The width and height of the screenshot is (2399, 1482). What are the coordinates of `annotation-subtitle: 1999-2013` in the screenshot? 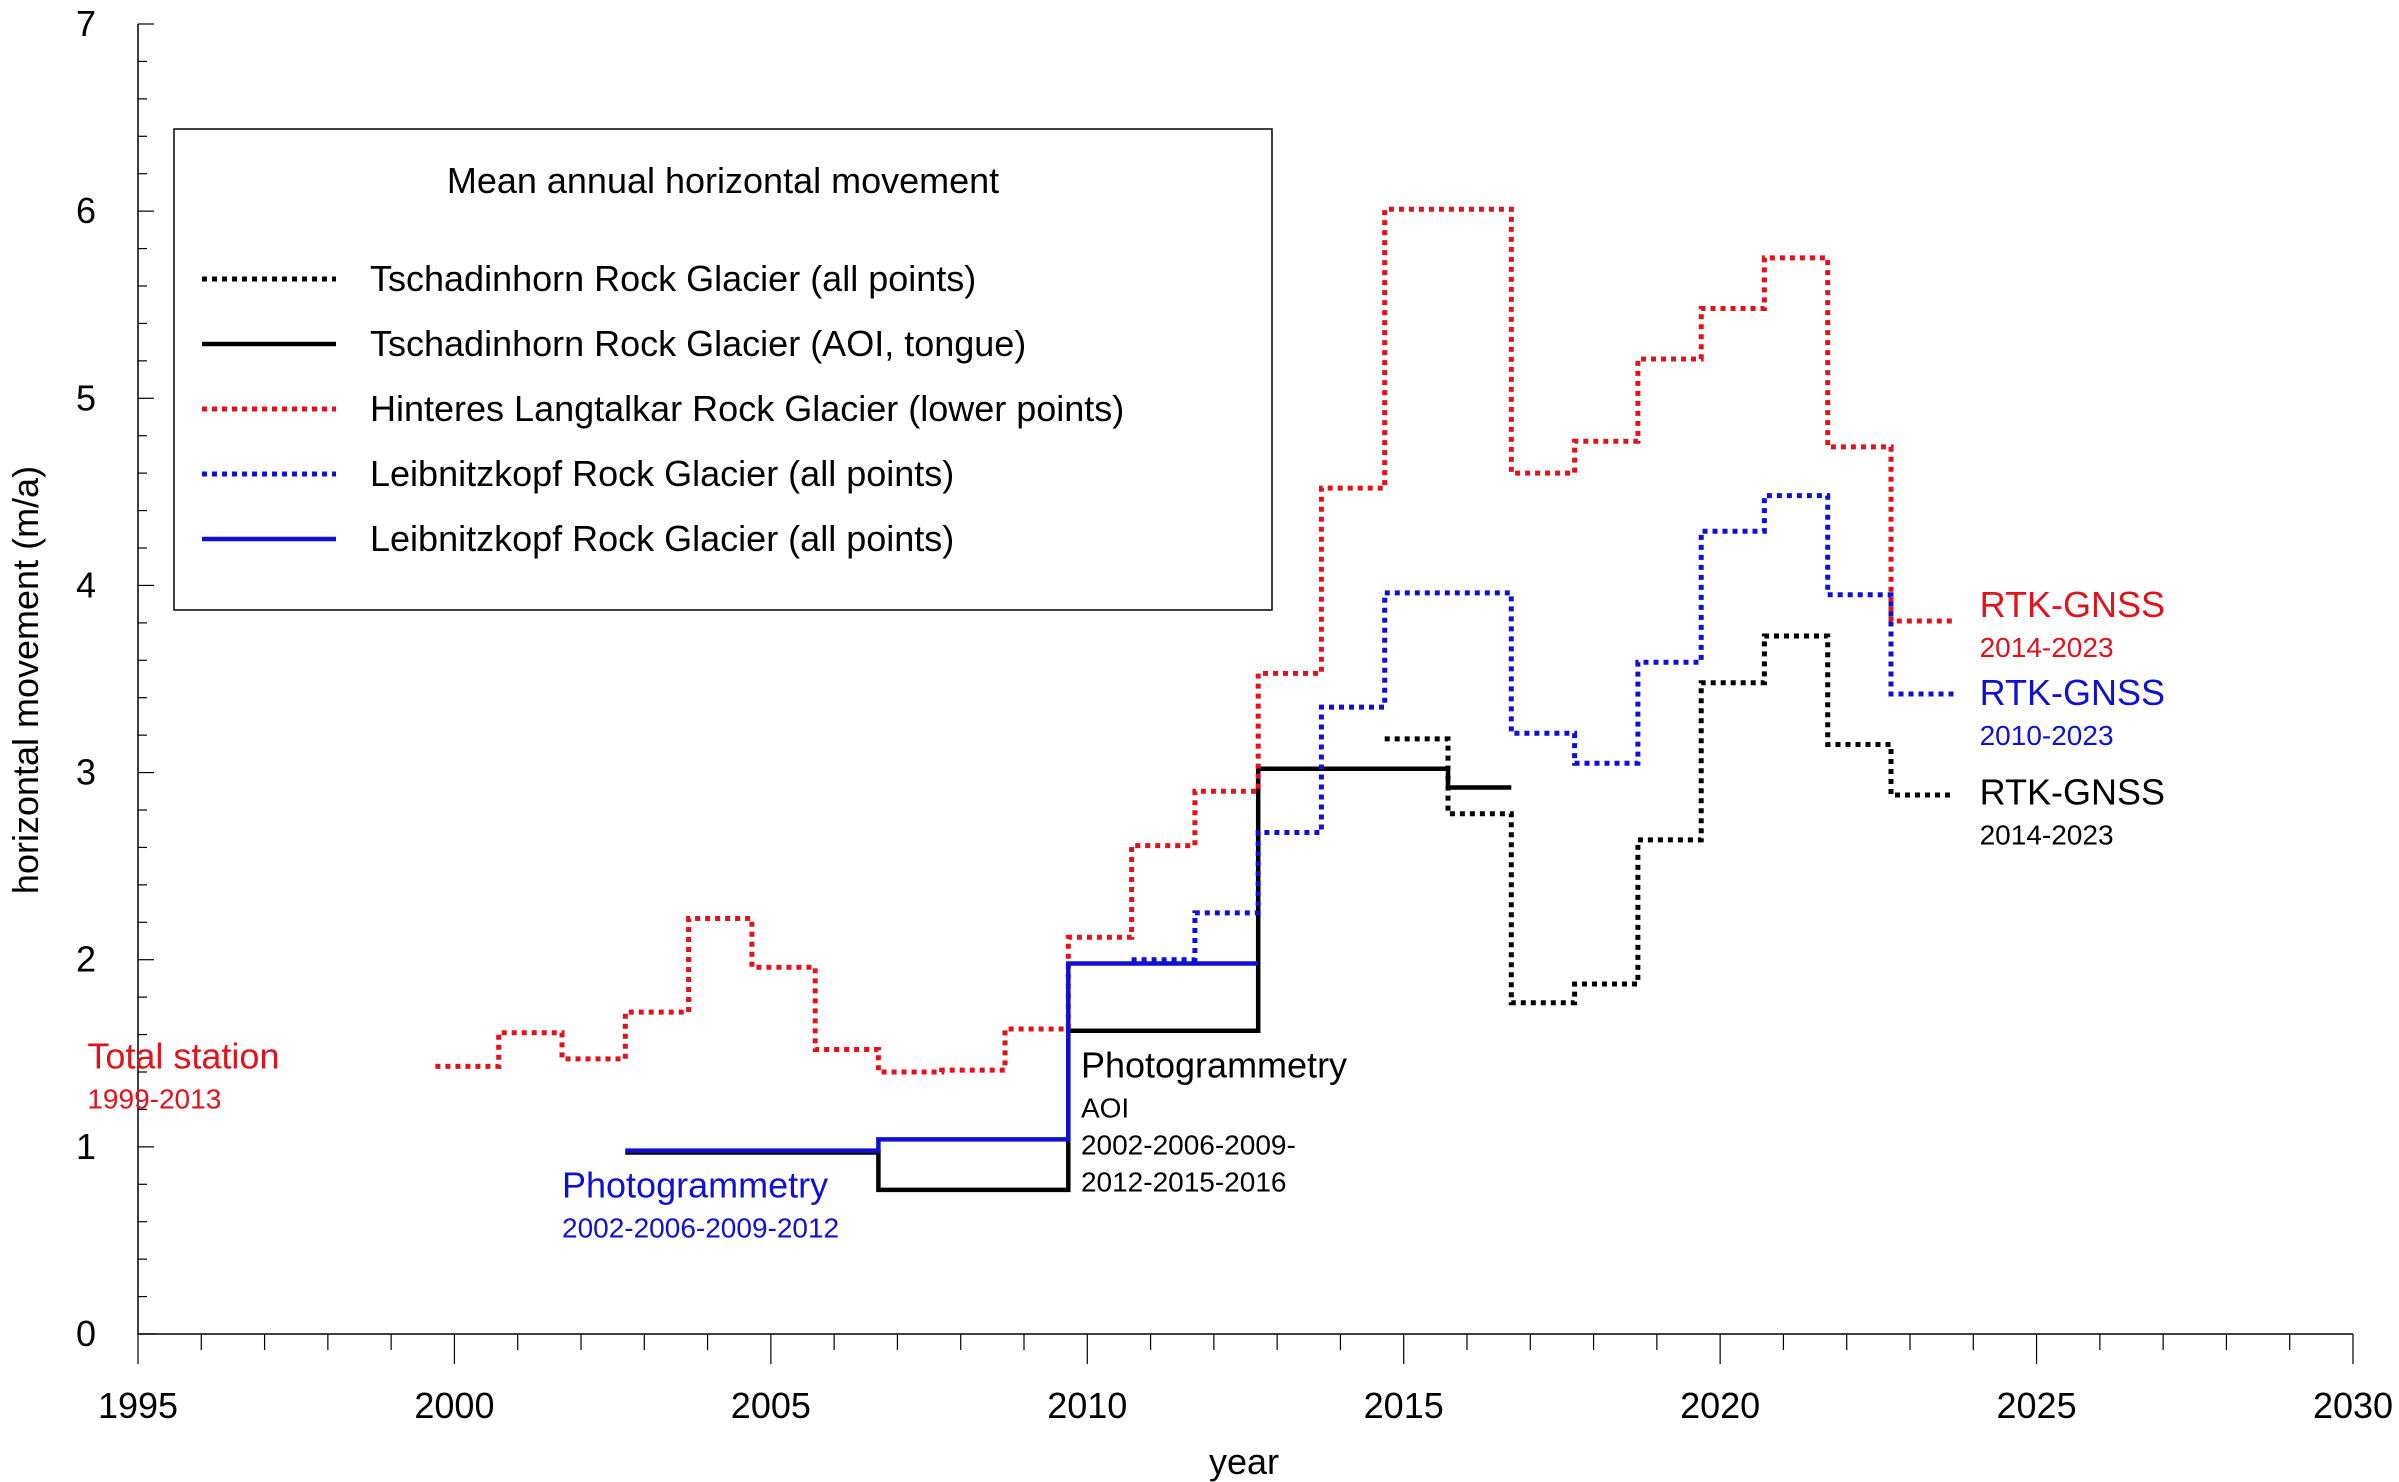 It's located at (154, 1098).